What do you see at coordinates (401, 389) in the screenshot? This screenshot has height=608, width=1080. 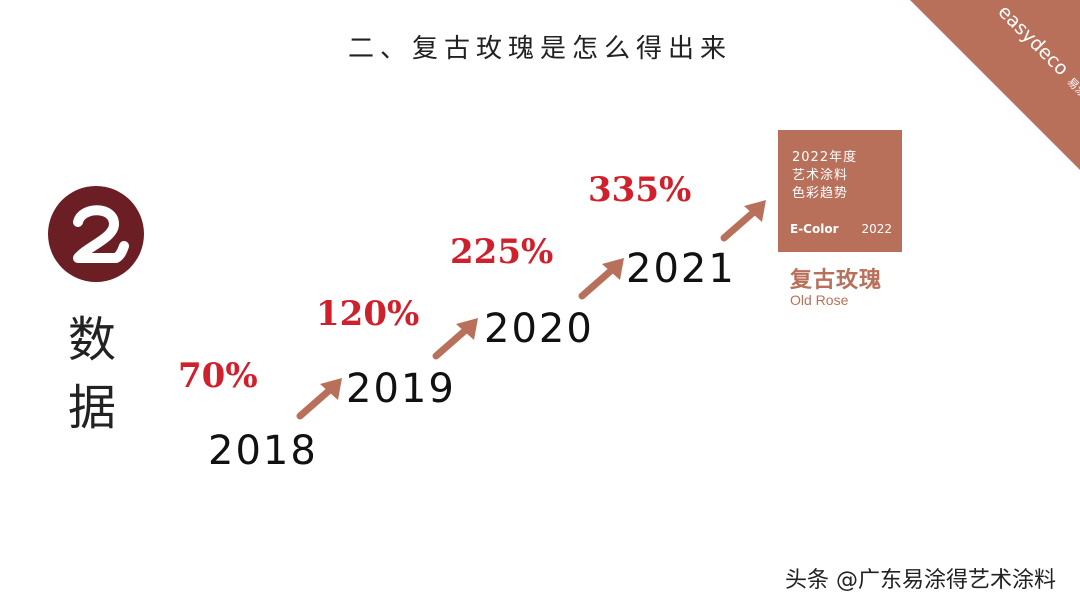 I see `year-2019: 2019` at bounding box center [401, 389].